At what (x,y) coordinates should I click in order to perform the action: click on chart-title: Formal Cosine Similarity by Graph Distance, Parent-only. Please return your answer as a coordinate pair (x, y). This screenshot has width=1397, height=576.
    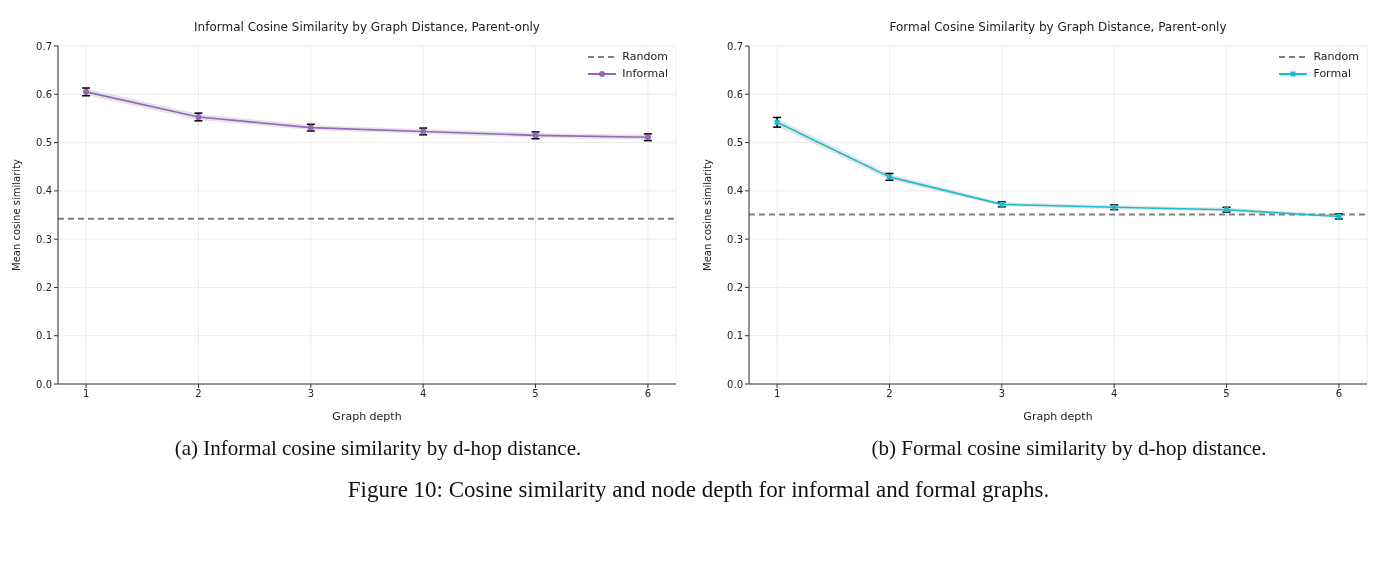
    Looking at the image, I should click on (1058, 27).